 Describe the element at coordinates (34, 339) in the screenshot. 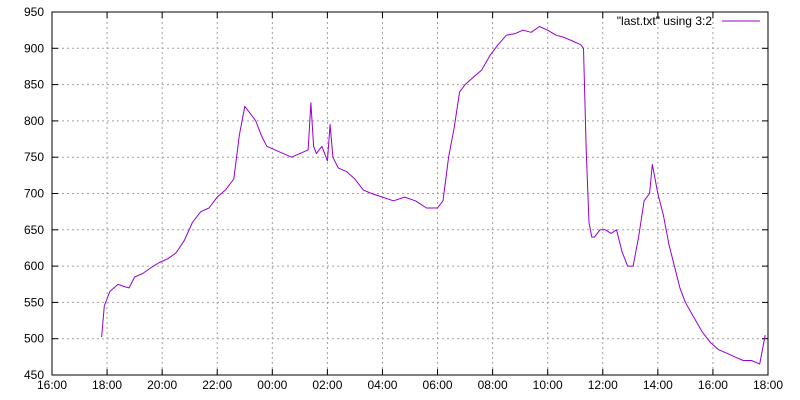

I see `y-tick-label: 500` at that location.